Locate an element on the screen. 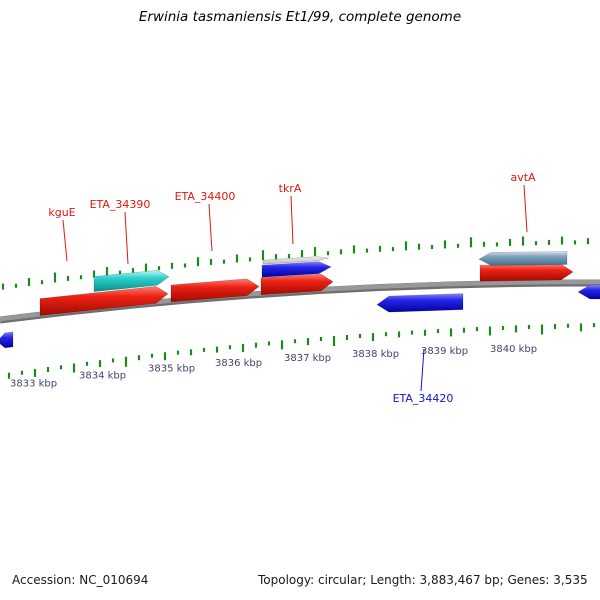  accession-text: Accession: NC_010694 is located at coordinates (80, 580).